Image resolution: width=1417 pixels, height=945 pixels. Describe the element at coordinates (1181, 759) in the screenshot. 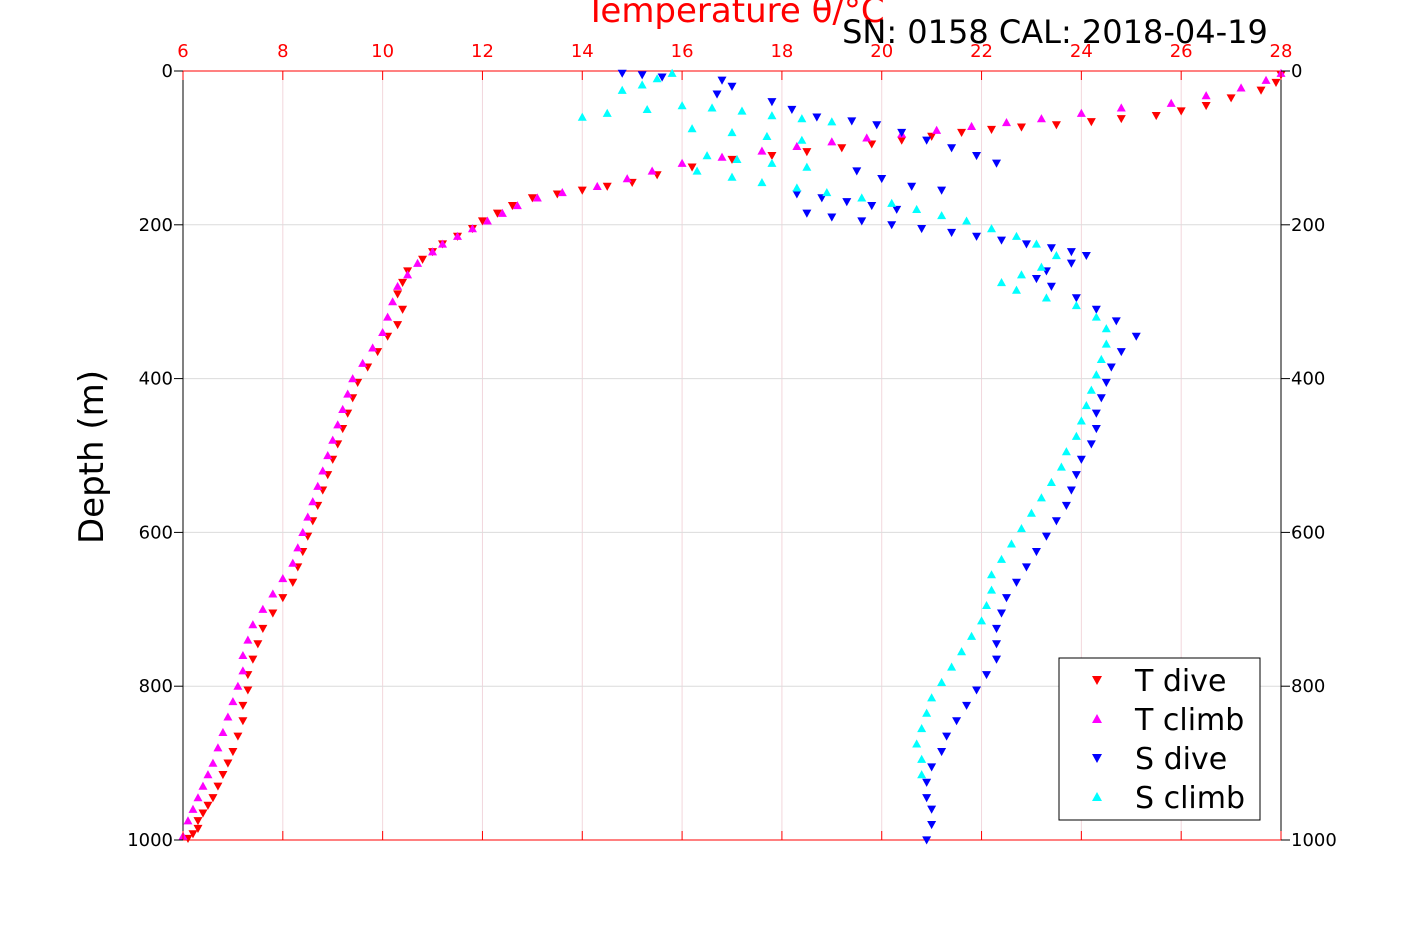

I see `legend-label: S dive` at that location.